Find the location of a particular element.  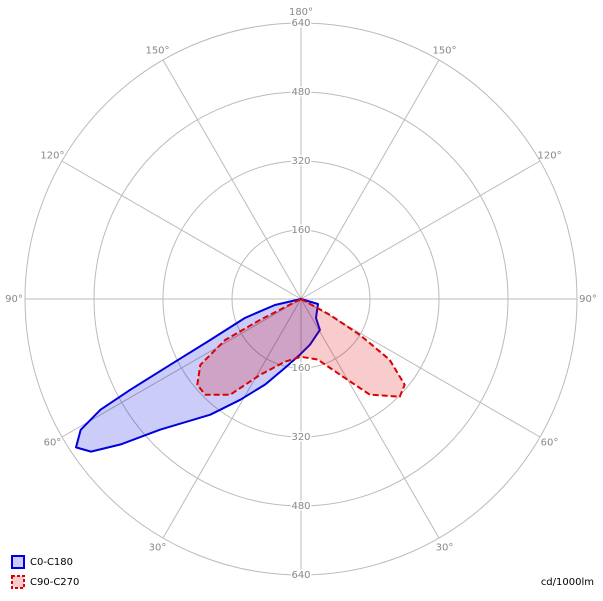

unit-text: cd/1000lm is located at coordinates (567, 582).